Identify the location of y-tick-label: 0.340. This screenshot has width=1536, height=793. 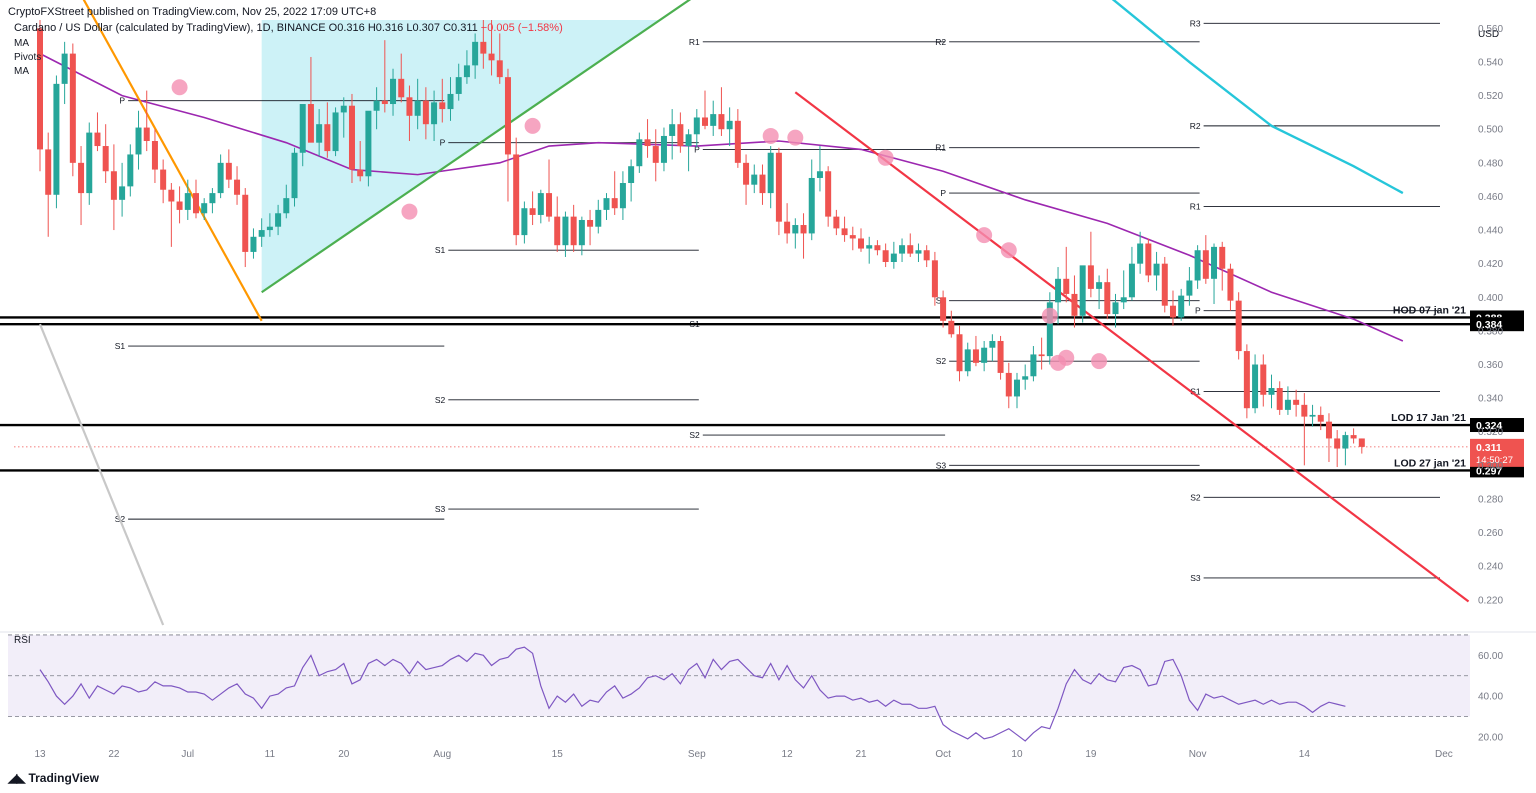
(1490, 399).